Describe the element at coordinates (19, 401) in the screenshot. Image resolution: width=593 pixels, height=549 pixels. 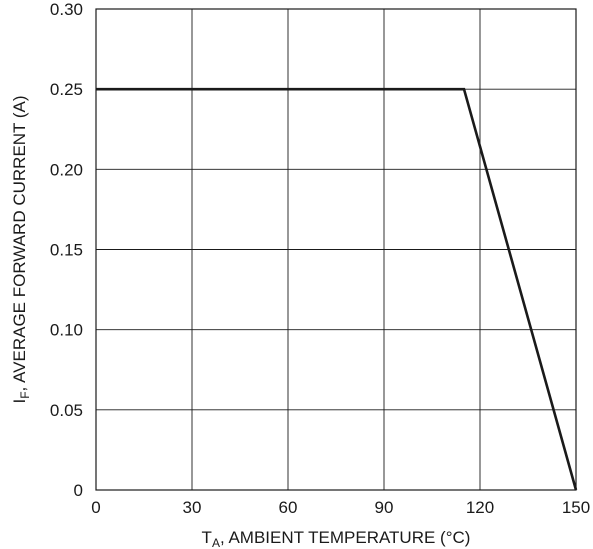
I see `y-axis-title-main: I` at that location.